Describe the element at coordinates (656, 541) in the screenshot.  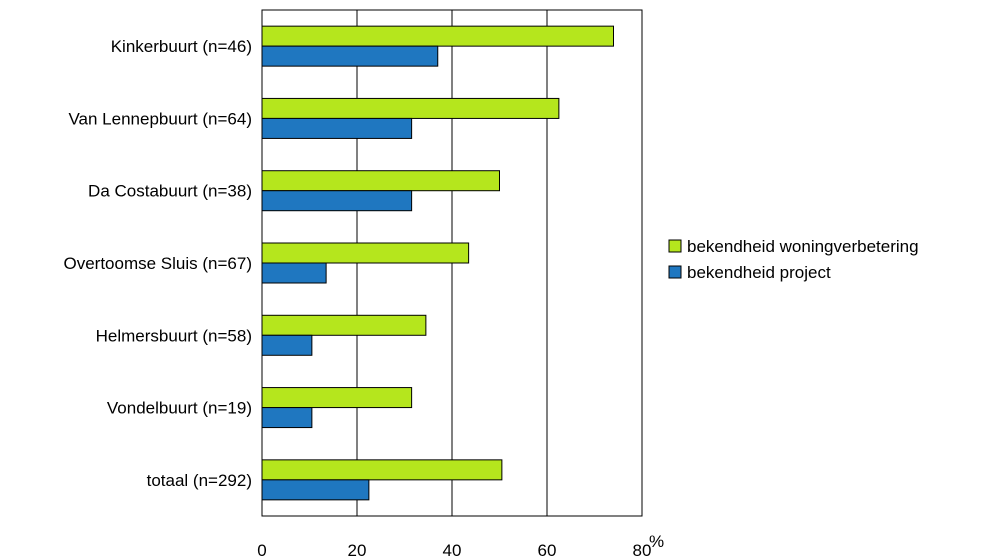
I see `unit-label: %` at that location.